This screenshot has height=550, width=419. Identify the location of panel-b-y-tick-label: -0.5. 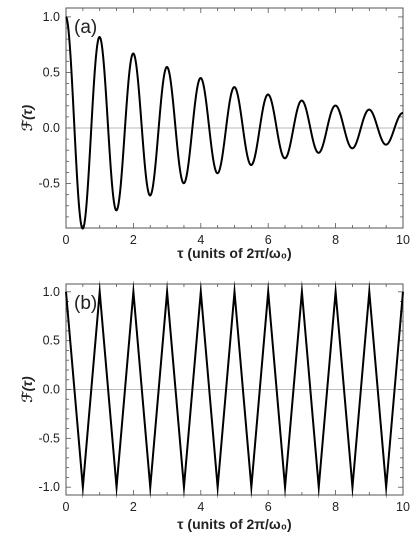
(49, 438).